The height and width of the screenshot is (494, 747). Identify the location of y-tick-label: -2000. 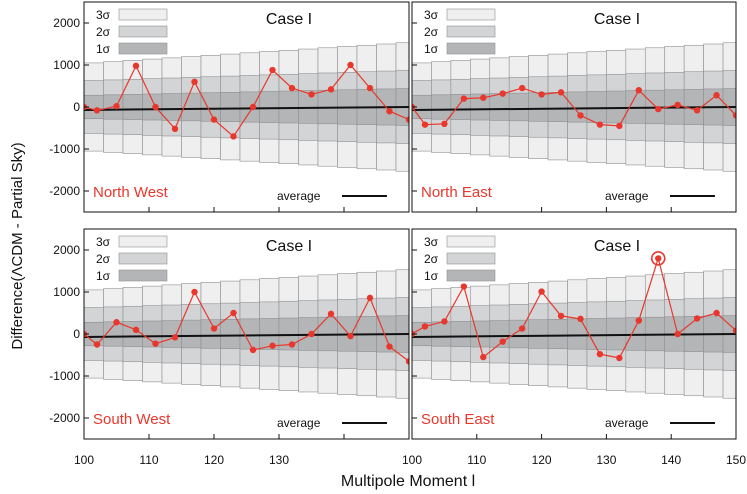
(64, 191).